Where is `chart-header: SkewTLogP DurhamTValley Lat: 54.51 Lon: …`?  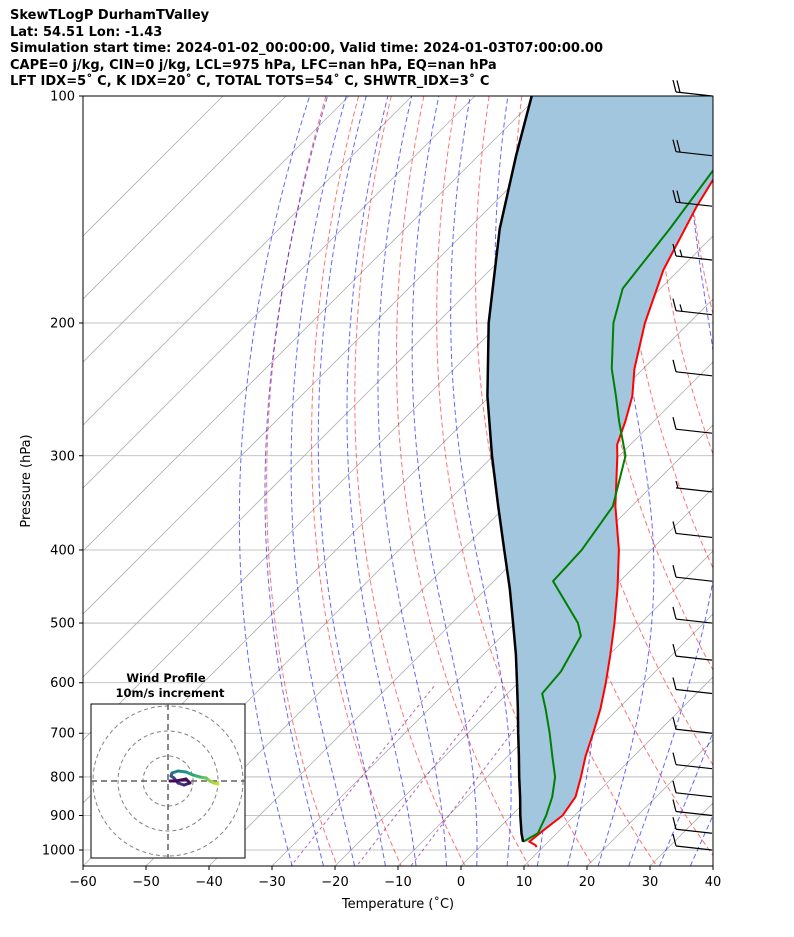 chart-header: SkewTLogP DurhamTValley Lat: 54.51 Lon: … is located at coordinates (306, 49).